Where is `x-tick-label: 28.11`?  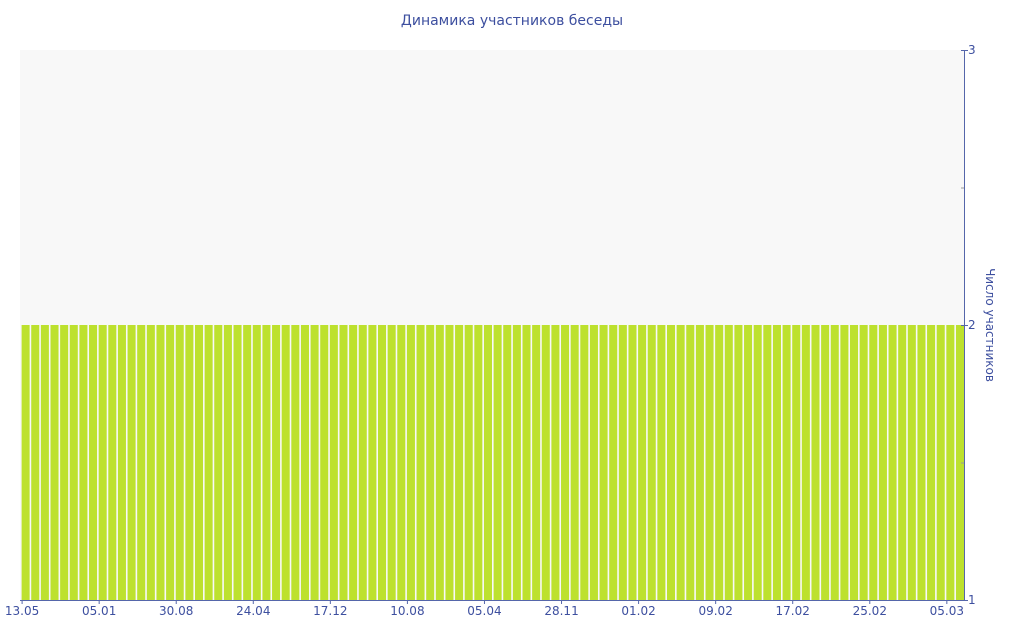 x-tick-label: 28.11 is located at coordinates (561, 611).